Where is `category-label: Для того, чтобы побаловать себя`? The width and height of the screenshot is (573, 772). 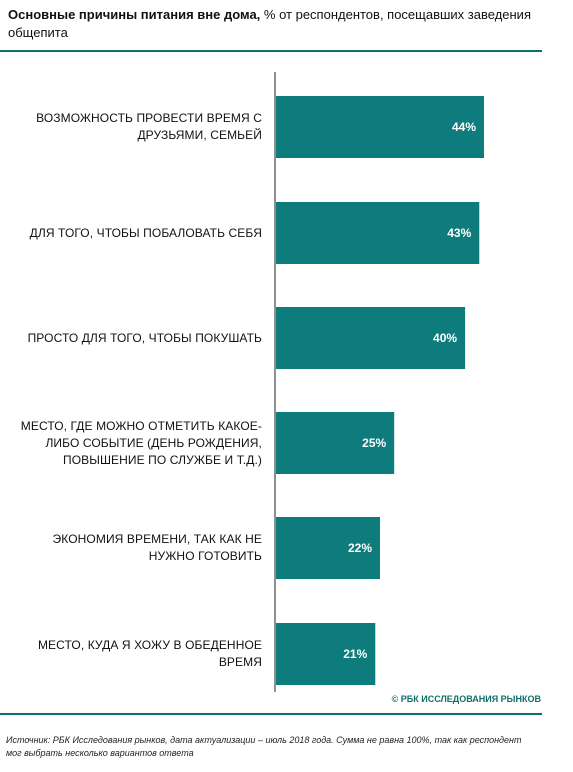
category-label: Для того, чтобы побаловать себя is located at coordinates (145, 232).